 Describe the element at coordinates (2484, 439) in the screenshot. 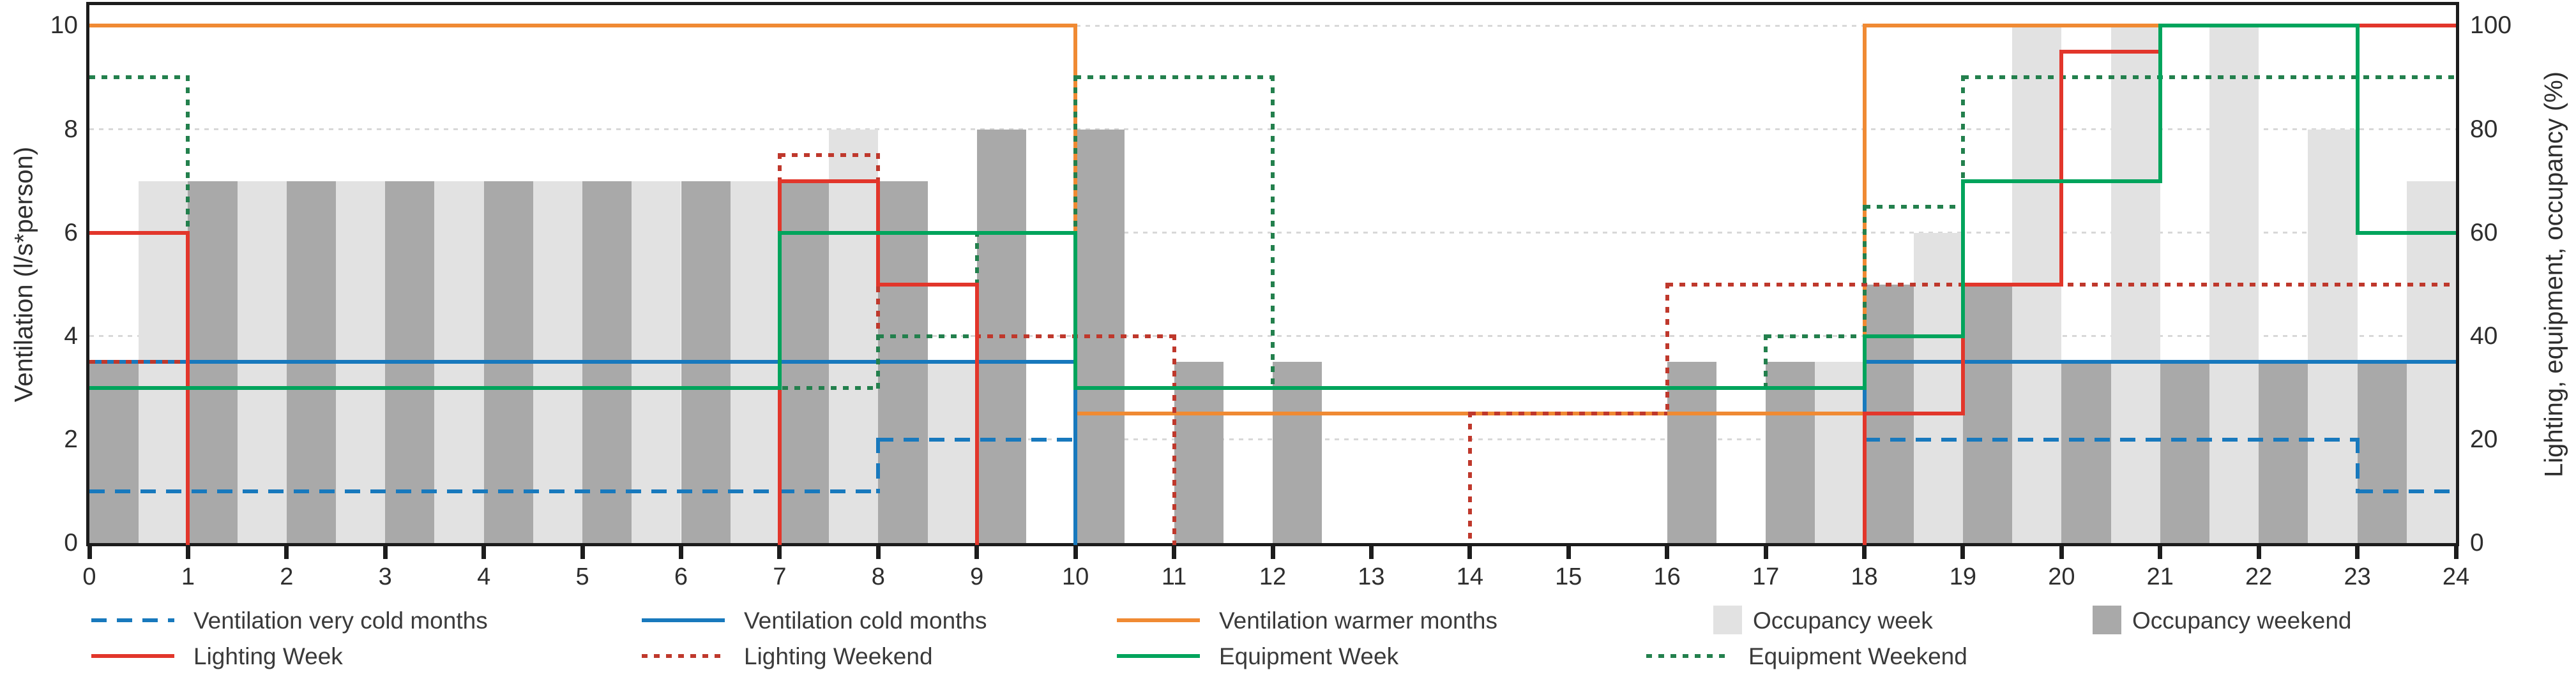

I see `right-axis-tick-label: 20` at that location.